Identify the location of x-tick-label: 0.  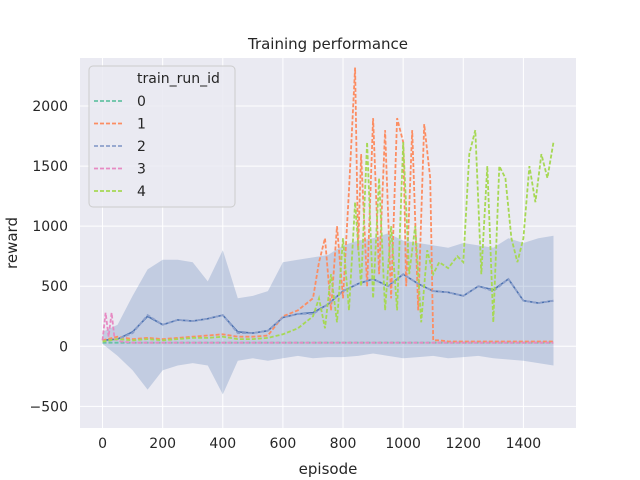
(102, 444).